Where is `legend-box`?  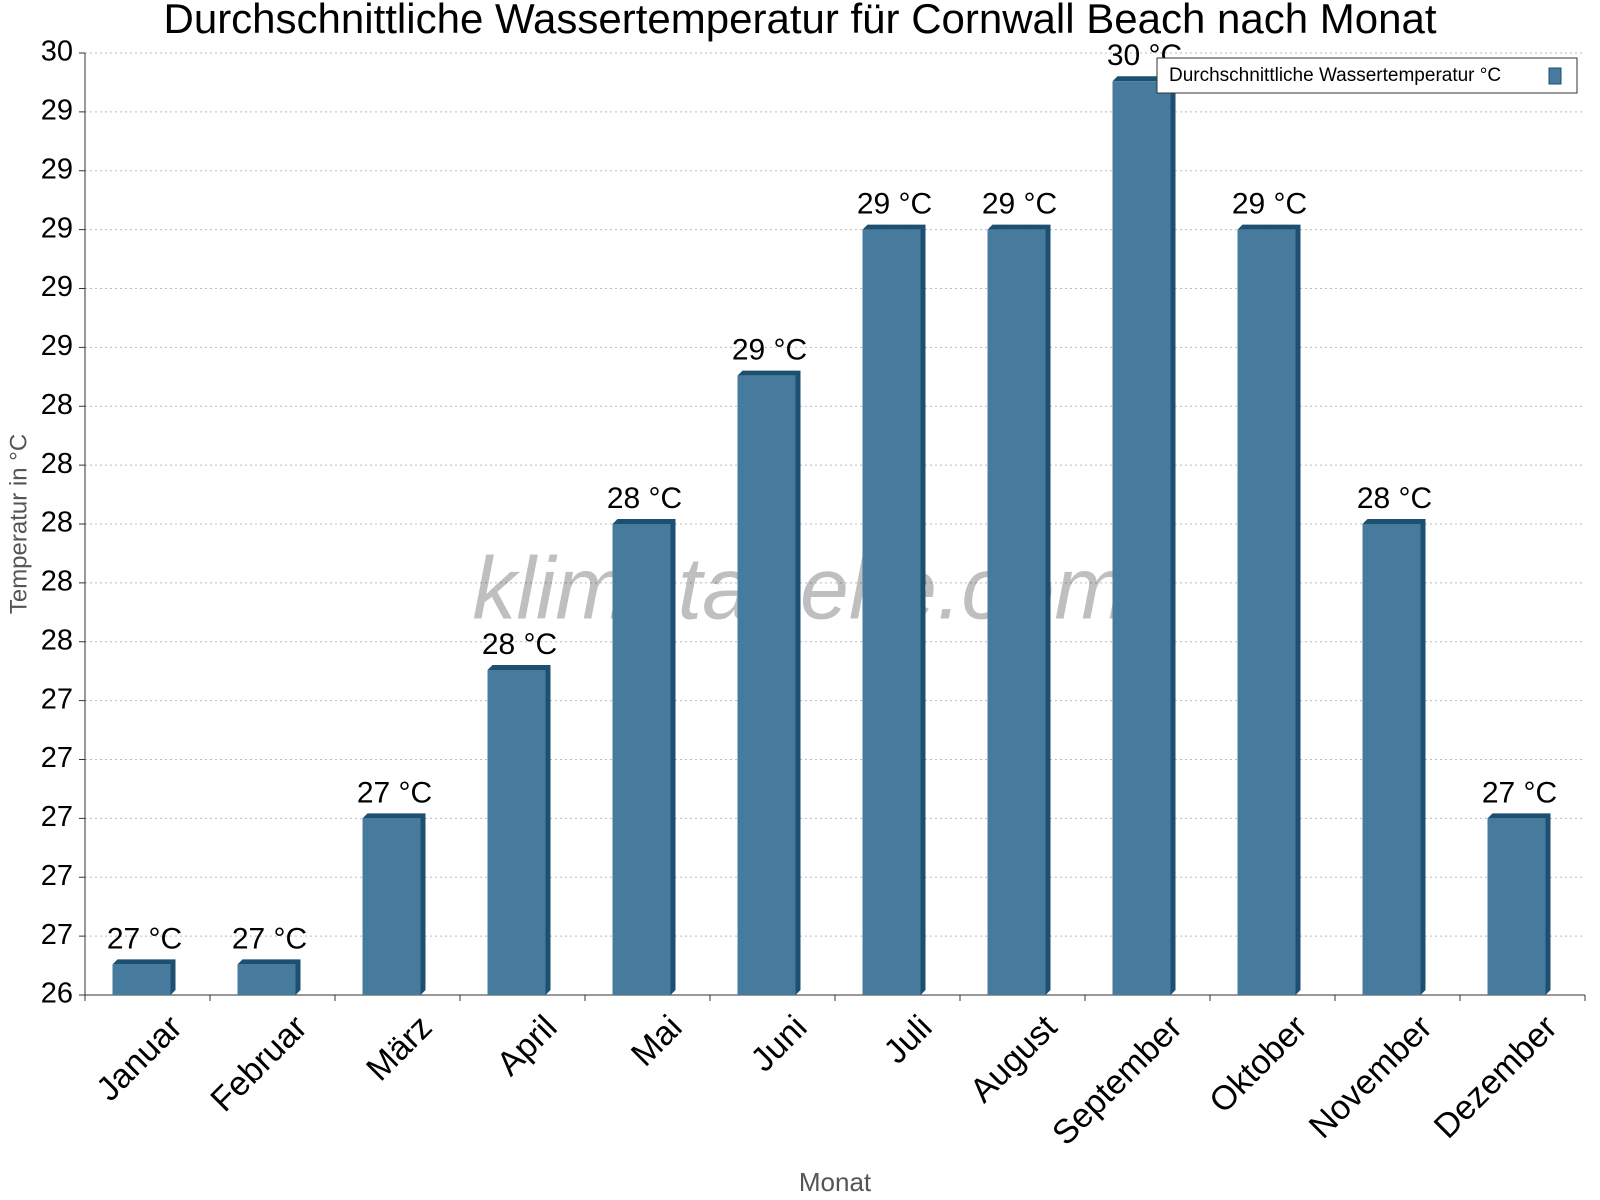
legend-box is located at coordinates (1367, 75).